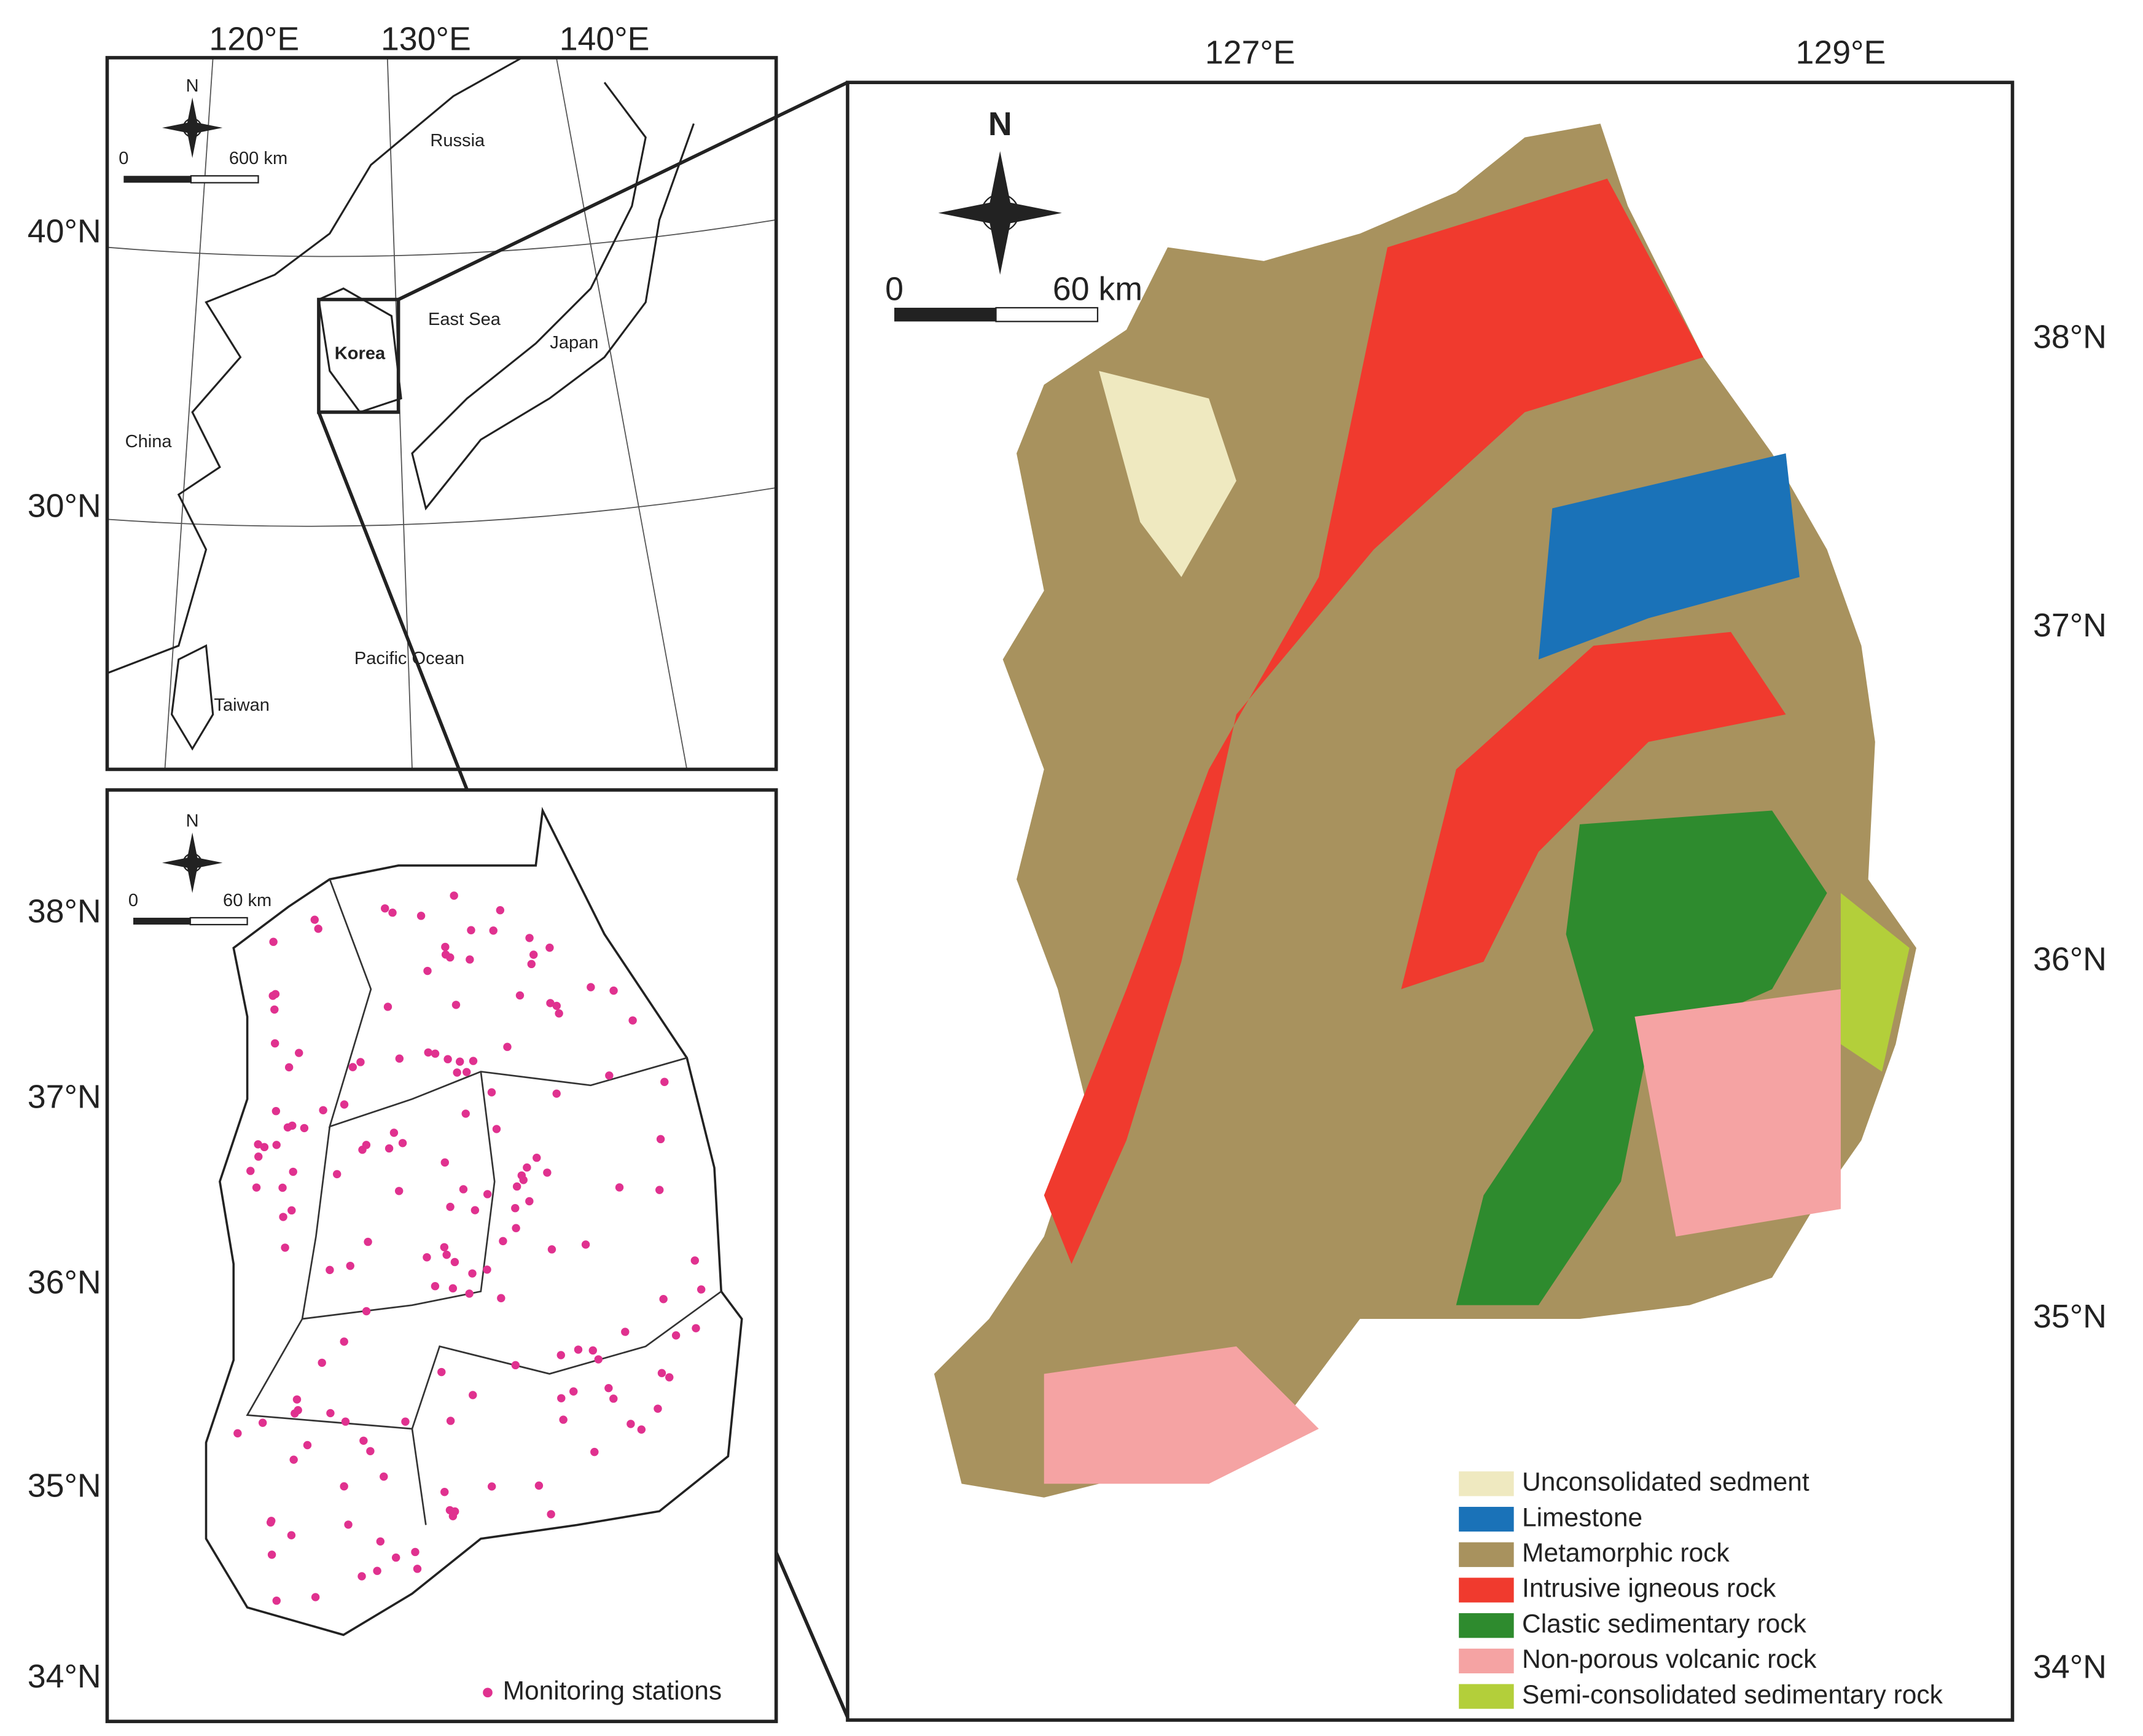 The height and width of the screenshot is (1736, 2143). Describe the element at coordinates (1669, 556) in the screenshot. I see `geology-limestone` at that location.